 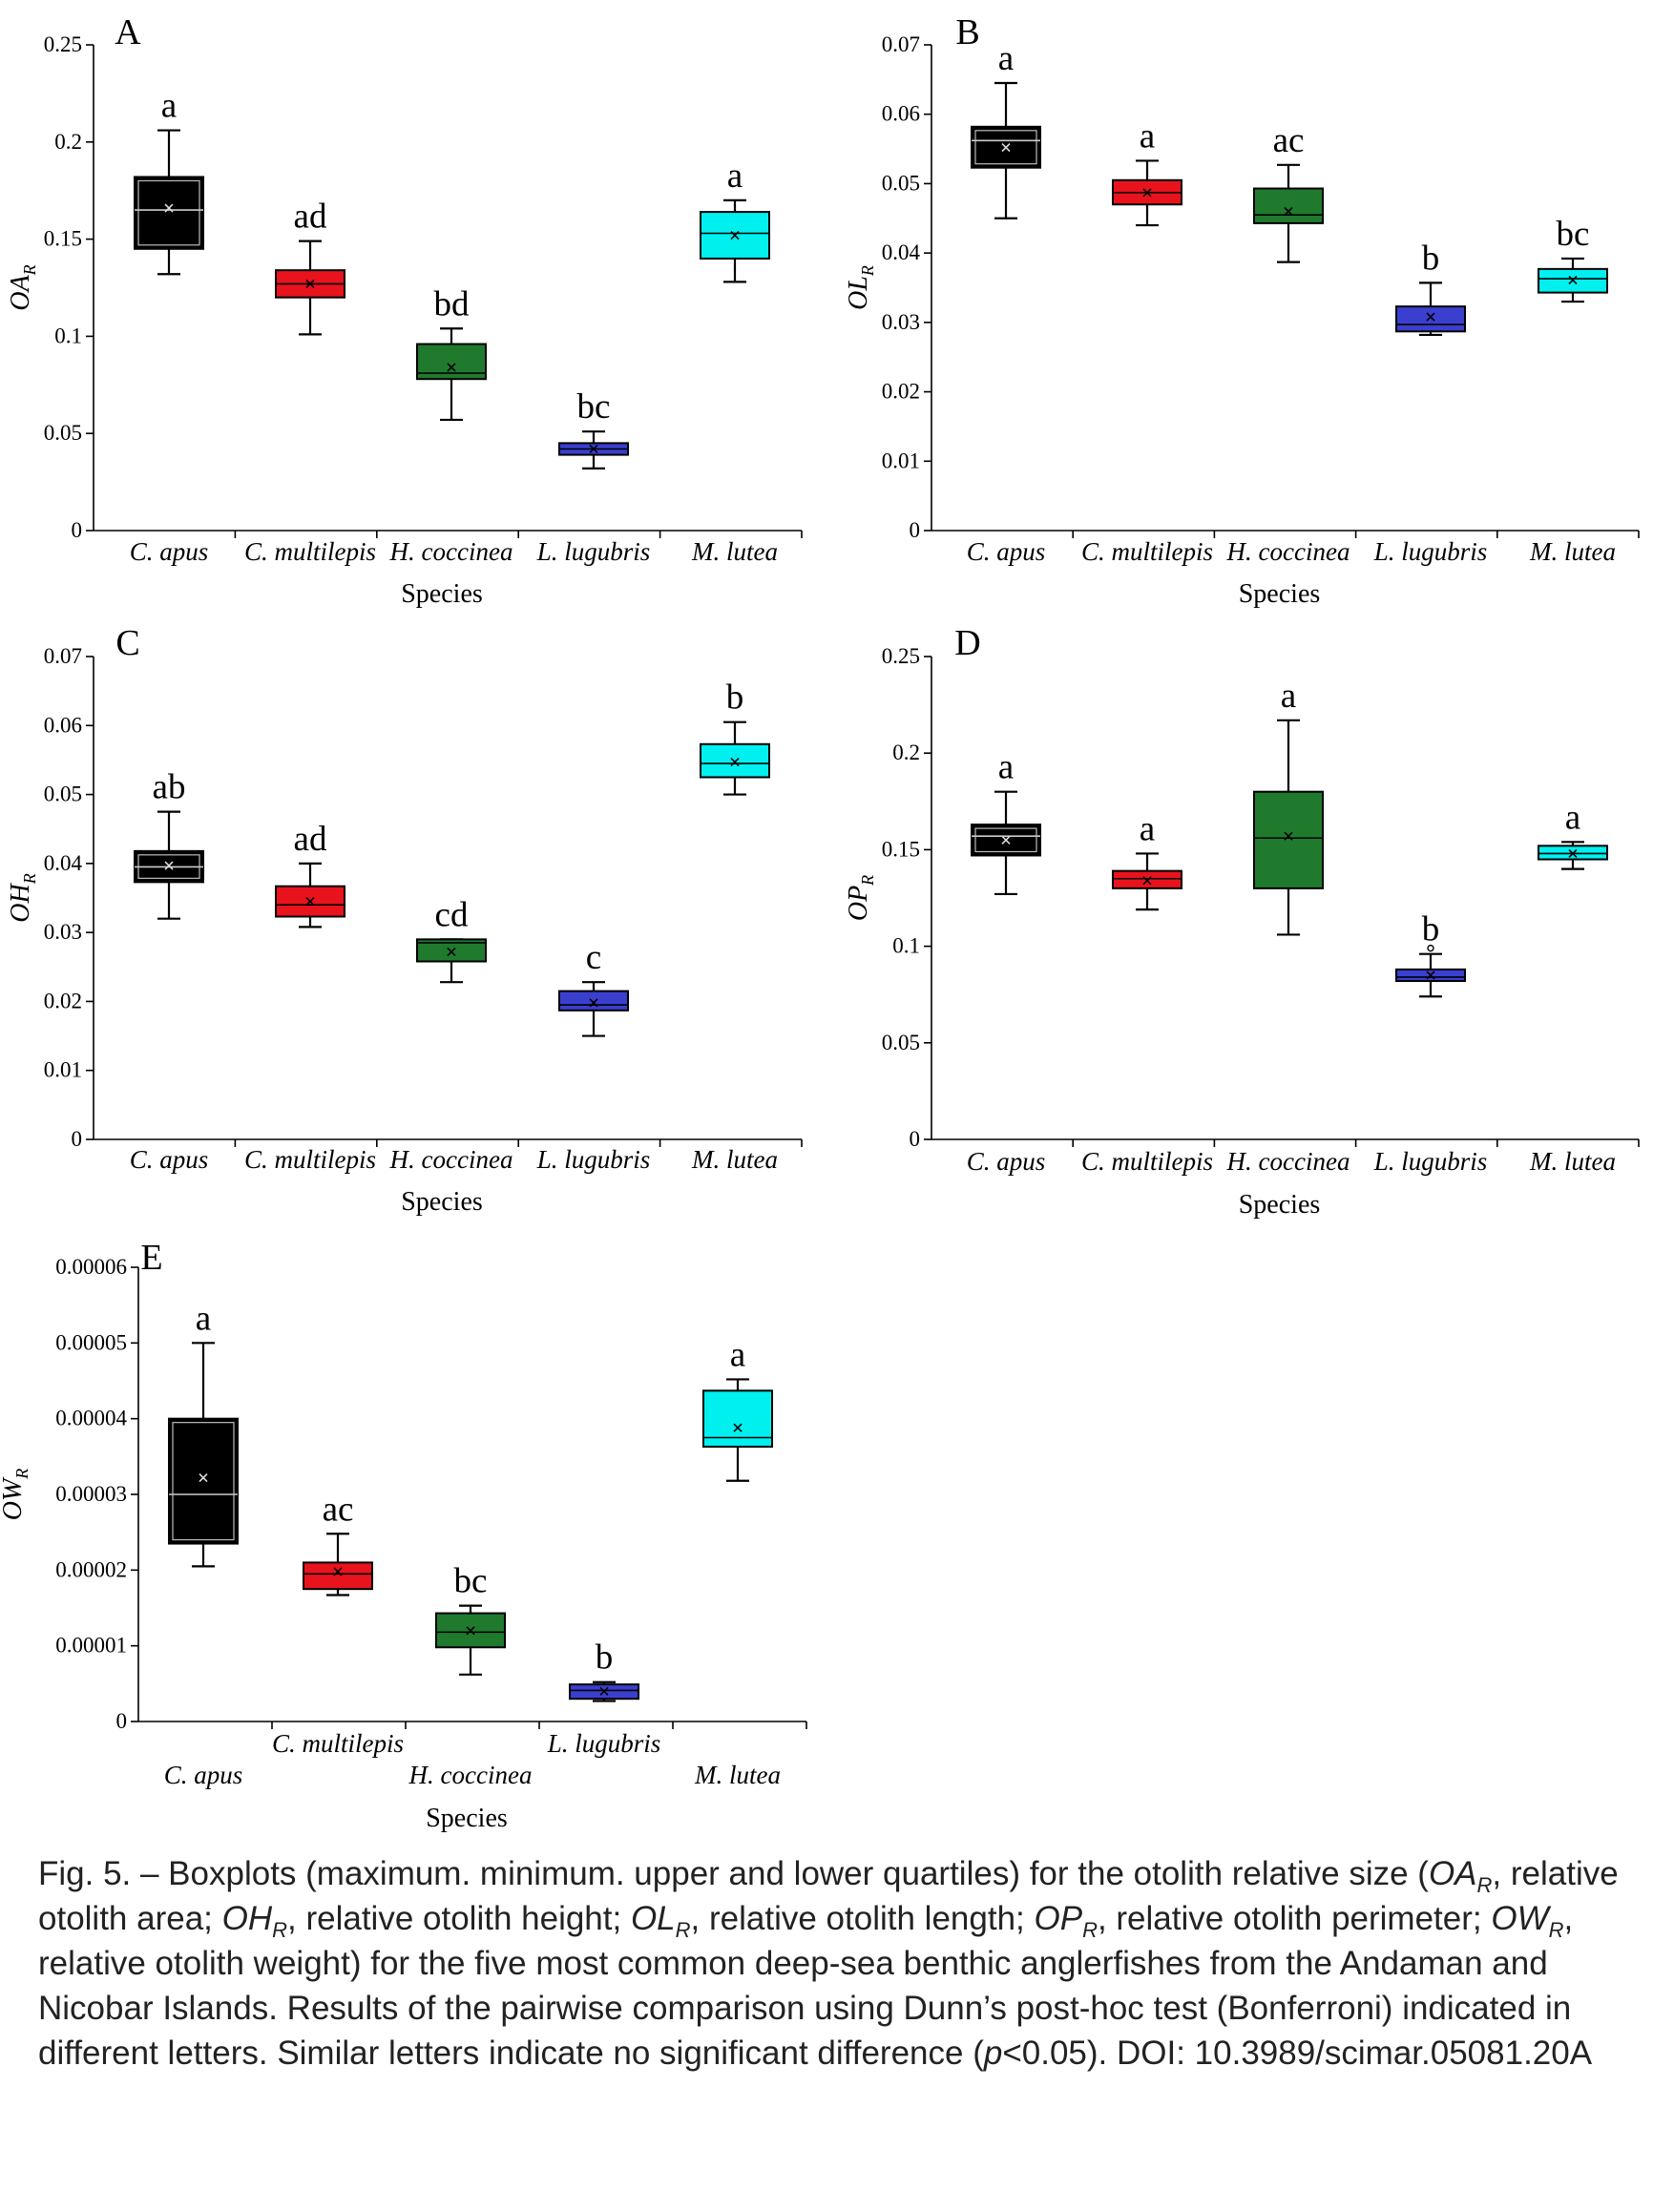 What do you see at coordinates (860, 287) in the screenshot?
I see `y-axis-label: OLR` at bounding box center [860, 287].